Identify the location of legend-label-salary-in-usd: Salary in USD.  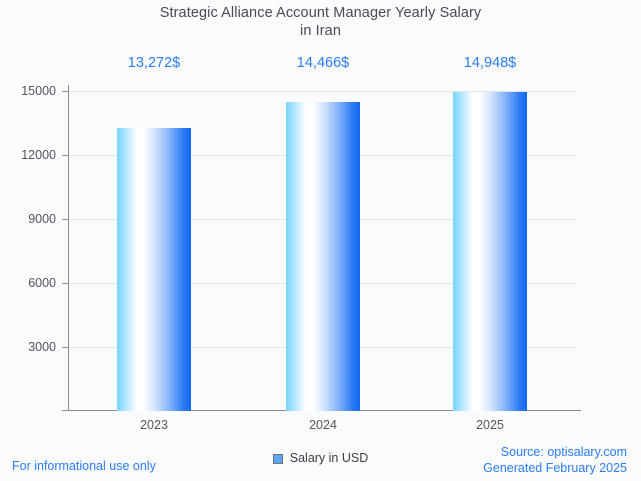
(329, 458).